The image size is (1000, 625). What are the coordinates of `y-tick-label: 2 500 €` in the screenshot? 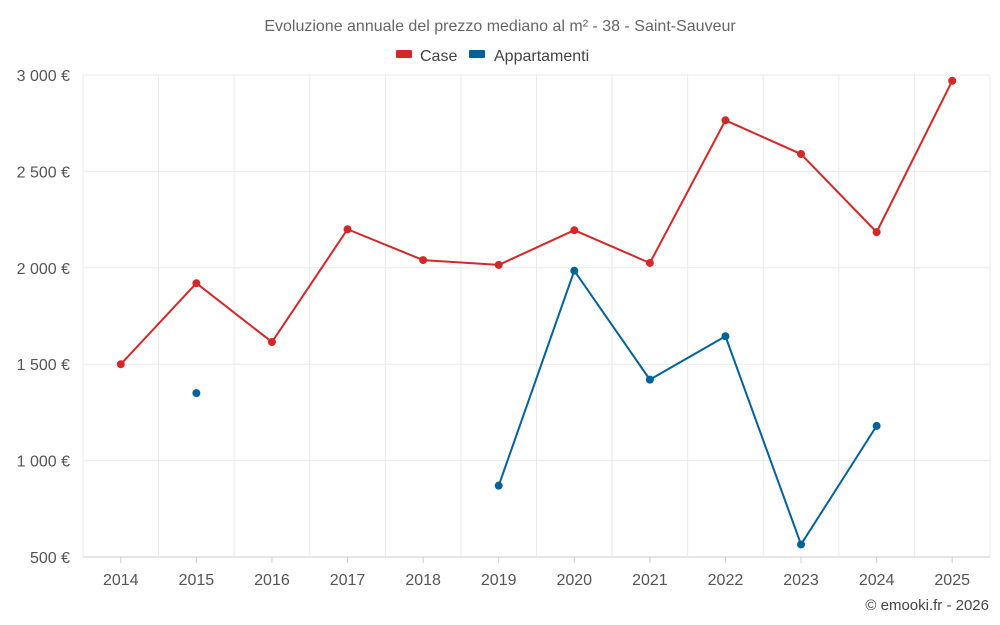 It's located at (43, 172).